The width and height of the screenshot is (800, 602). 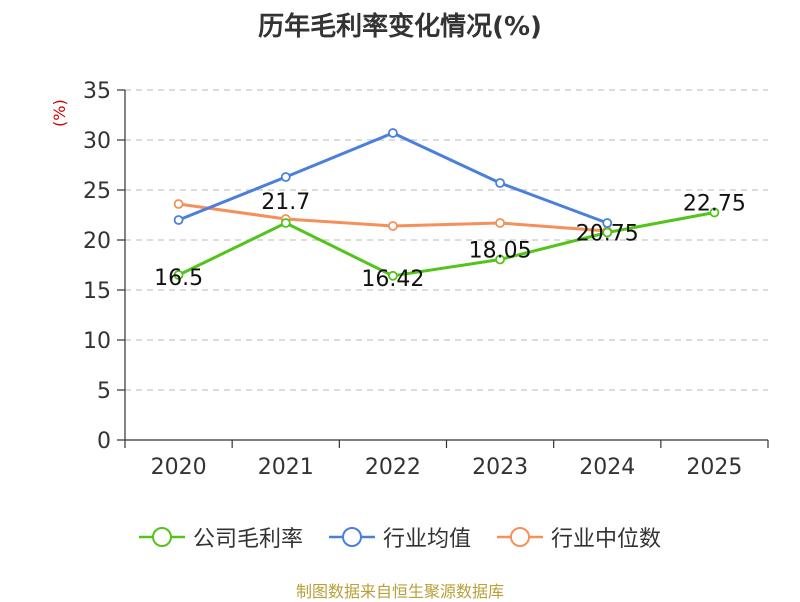 What do you see at coordinates (97, 191) in the screenshot?
I see `y-tick-label: 25` at bounding box center [97, 191].